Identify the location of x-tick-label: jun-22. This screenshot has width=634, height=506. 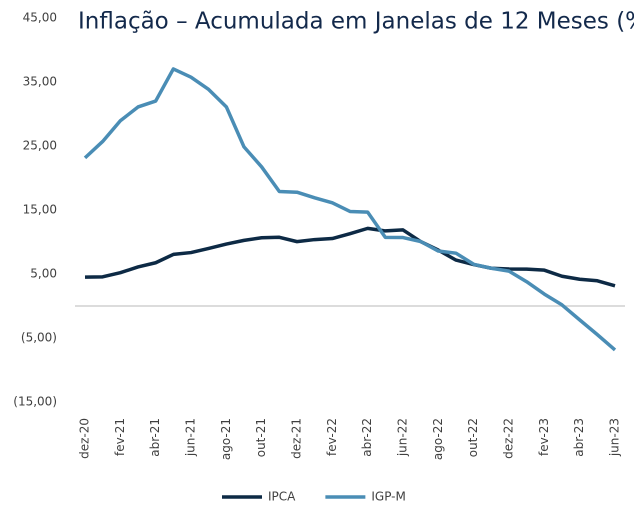
(403, 437).